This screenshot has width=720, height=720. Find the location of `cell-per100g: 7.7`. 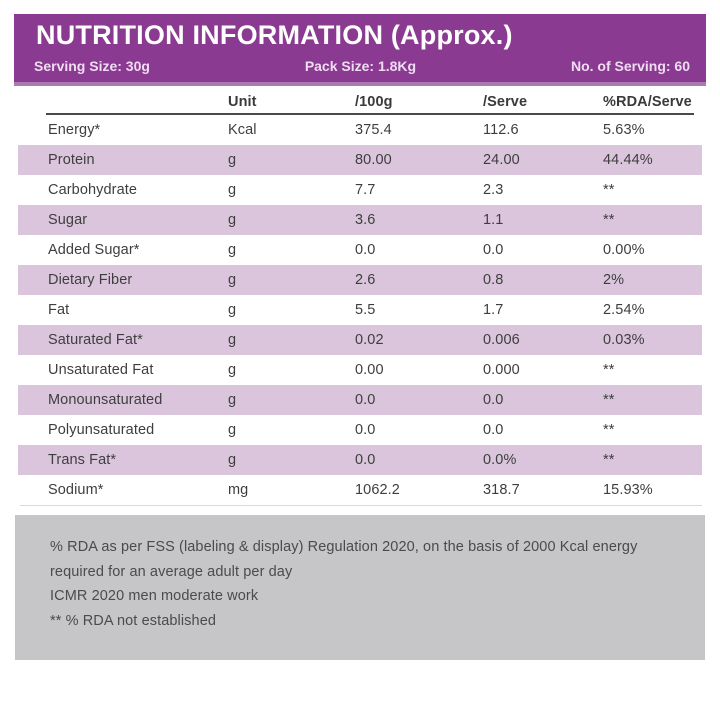

cell-per100g: 7.7 is located at coordinates (365, 190).